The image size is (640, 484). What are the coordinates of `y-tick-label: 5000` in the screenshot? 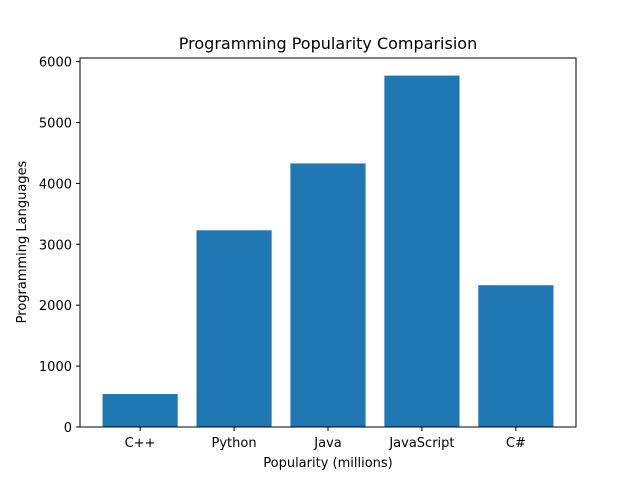 It's located at (55, 123).